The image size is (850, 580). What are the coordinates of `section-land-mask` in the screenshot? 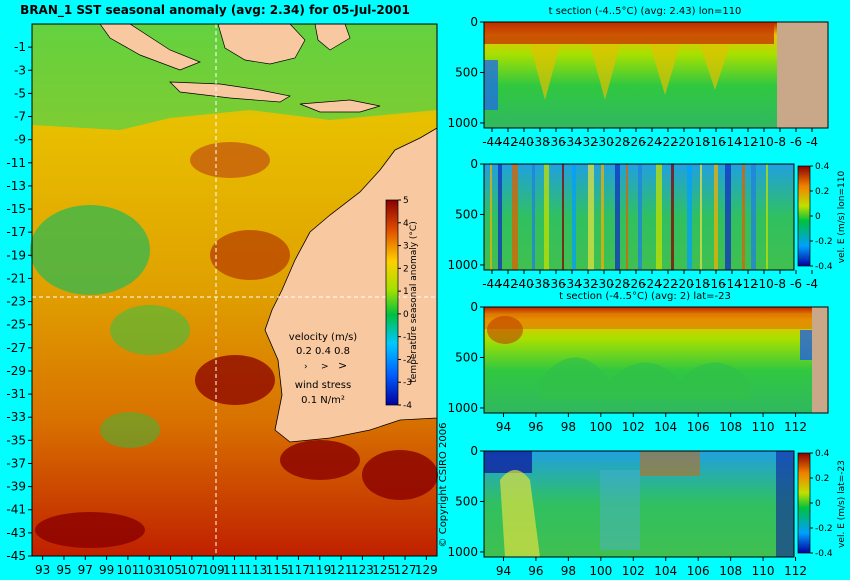 It's located at (802, 75).